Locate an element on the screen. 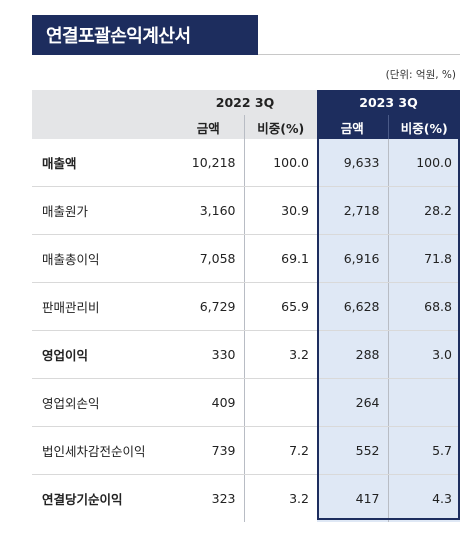 The image size is (474, 539). ratio-2023: 71.8 is located at coordinates (423, 258).